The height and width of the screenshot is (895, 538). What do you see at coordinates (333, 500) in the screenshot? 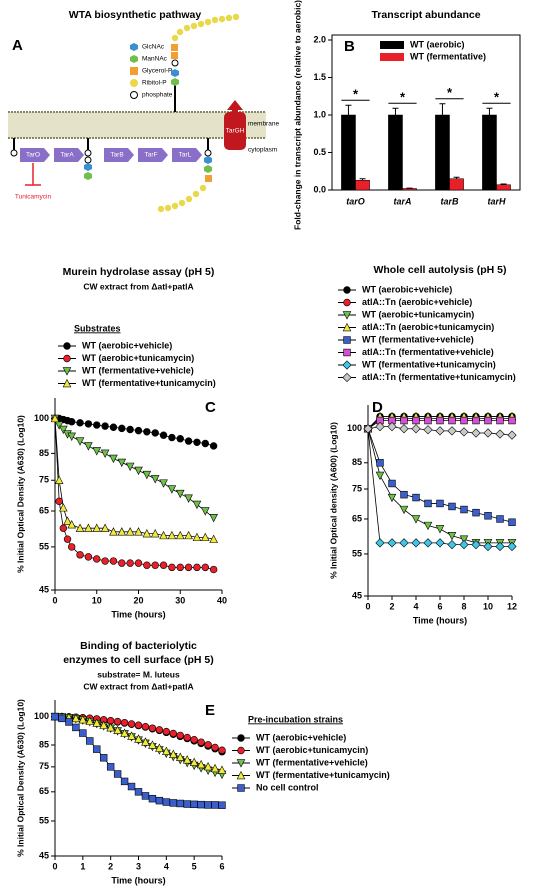
I see `y-axis-label: % Initial Optical density (A600) (Log10)` at bounding box center [333, 500].